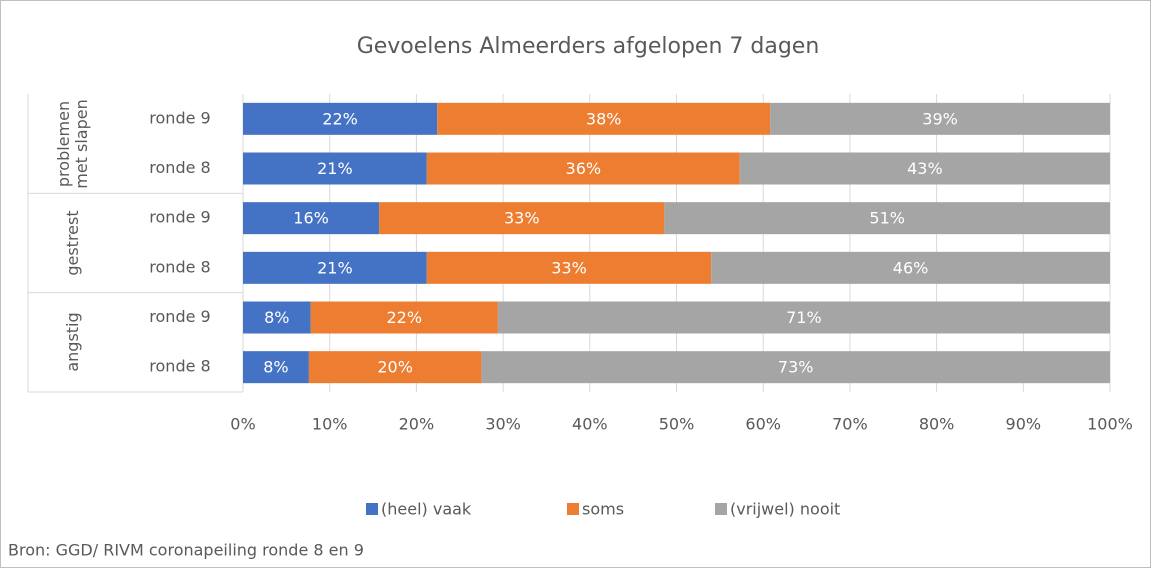  I want to click on x-tick-label: 90%, so click(1024, 424).